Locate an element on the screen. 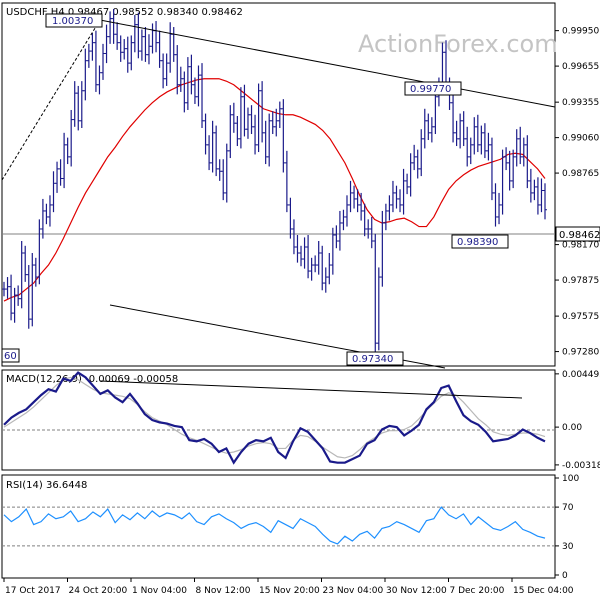  price-tick-label: 0.98170 is located at coordinates (580, 246).